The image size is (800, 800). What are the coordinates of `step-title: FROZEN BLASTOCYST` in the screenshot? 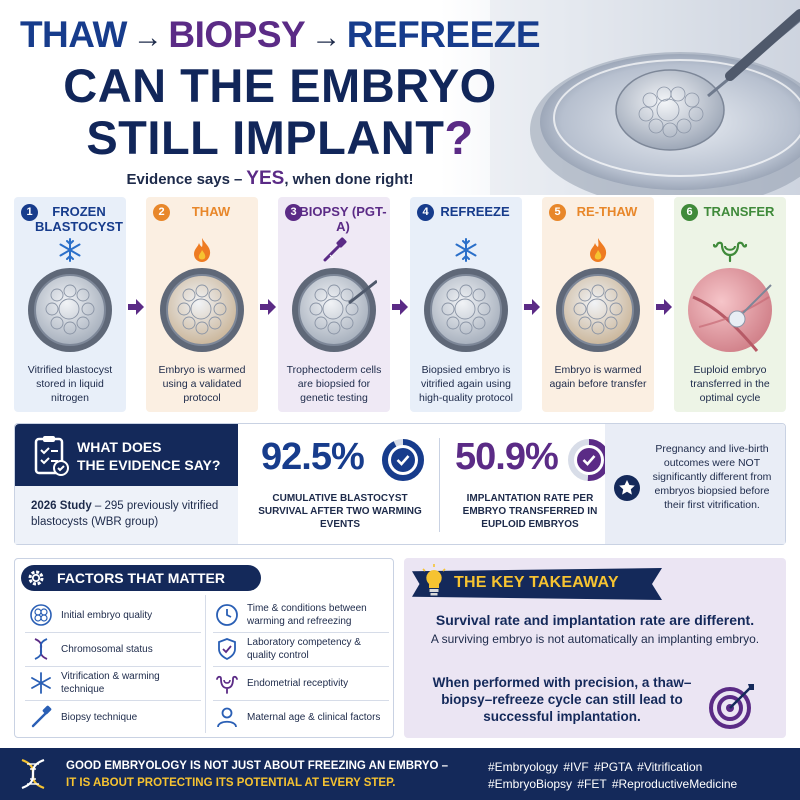 It's located at (79, 219).